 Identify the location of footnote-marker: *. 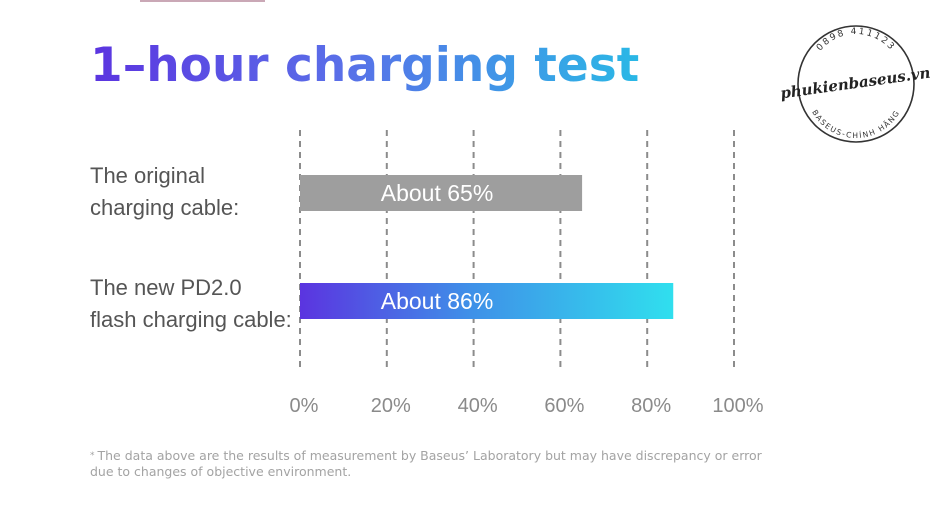
(92, 456).